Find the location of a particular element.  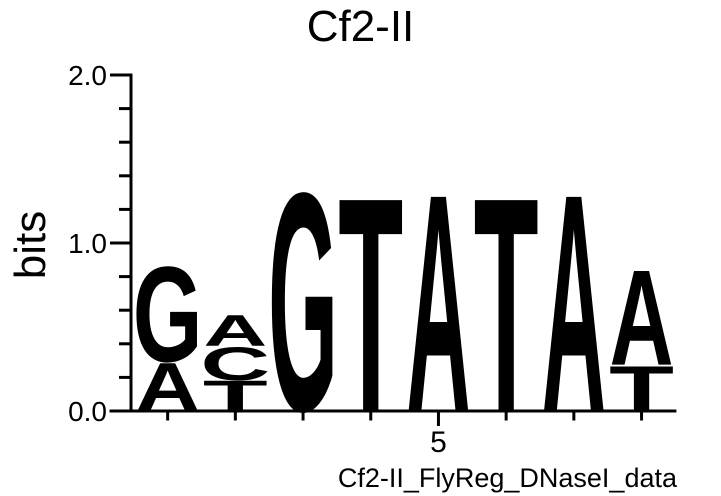

x-tick-label: 5 is located at coordinates (438, 442).